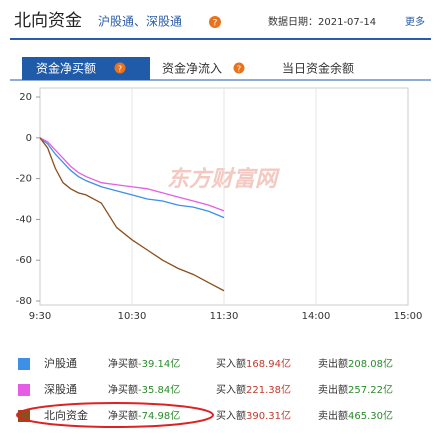 This screenshot has width=441, height=441. Describe the element at coordinates (370, 363) in the screenshot. I see `legend-number: 208.08亿` at that location.